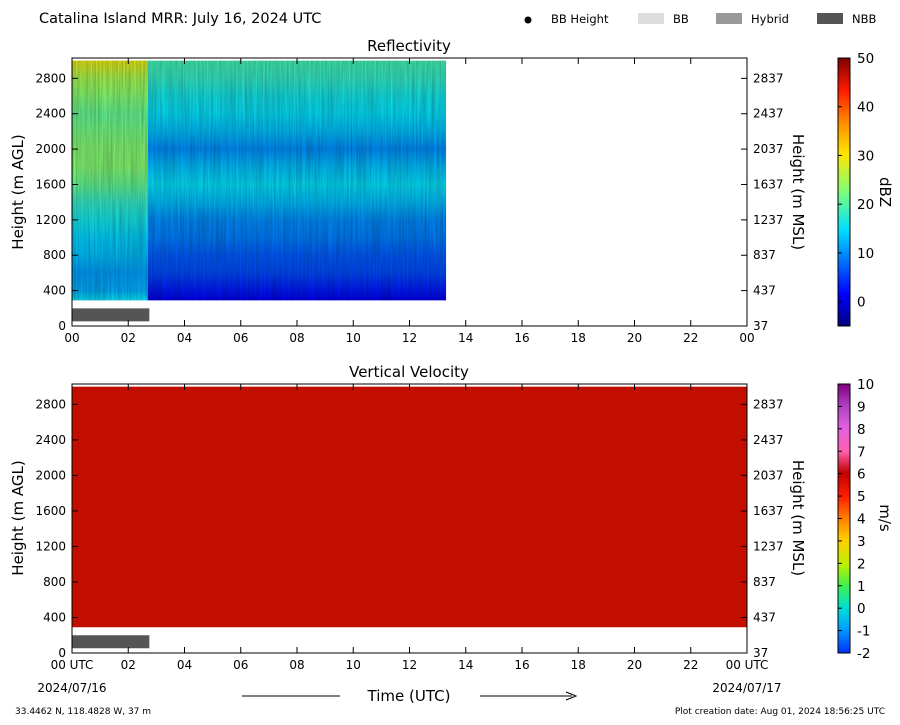 The width and height of the screenshot is (900, 725). What do you see at coordinates (770, 19) in the screenshot?
I see `legend-label-2: Hybrid` at bounding box center [770, 19].